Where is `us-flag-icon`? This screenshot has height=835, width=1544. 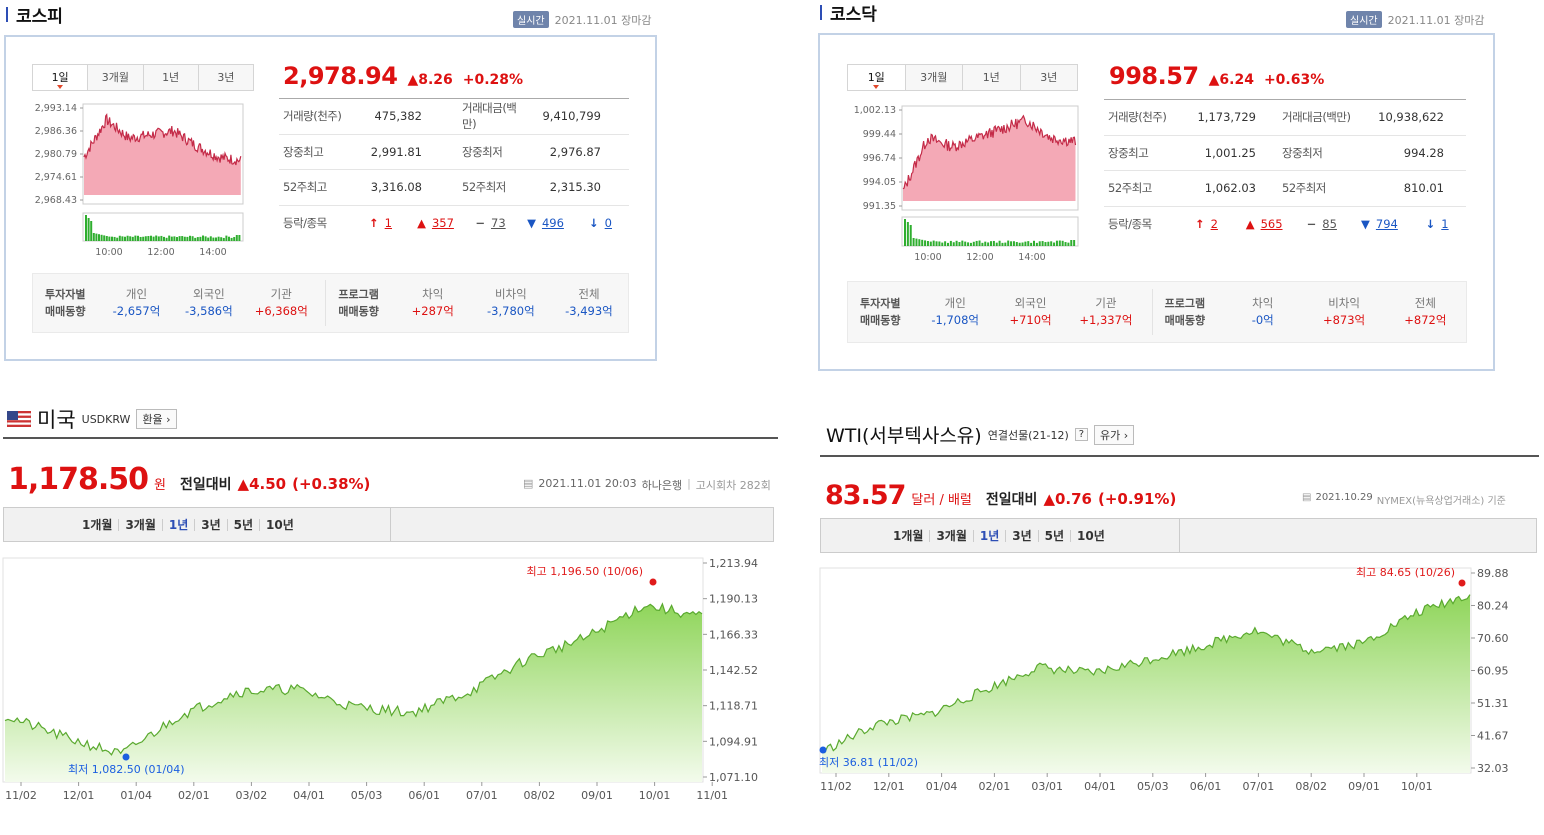
us-flag-icon is located at coordinates (19, 419).